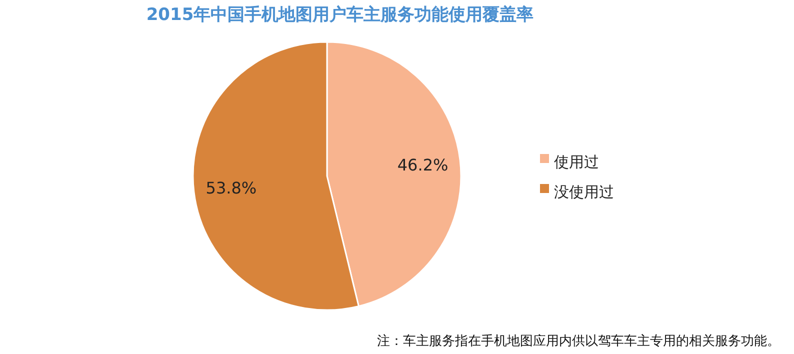 Image resolution: width=794 pixels, height=354 pixels. I want to click on data-label: 53.8%, so click(231, 188).